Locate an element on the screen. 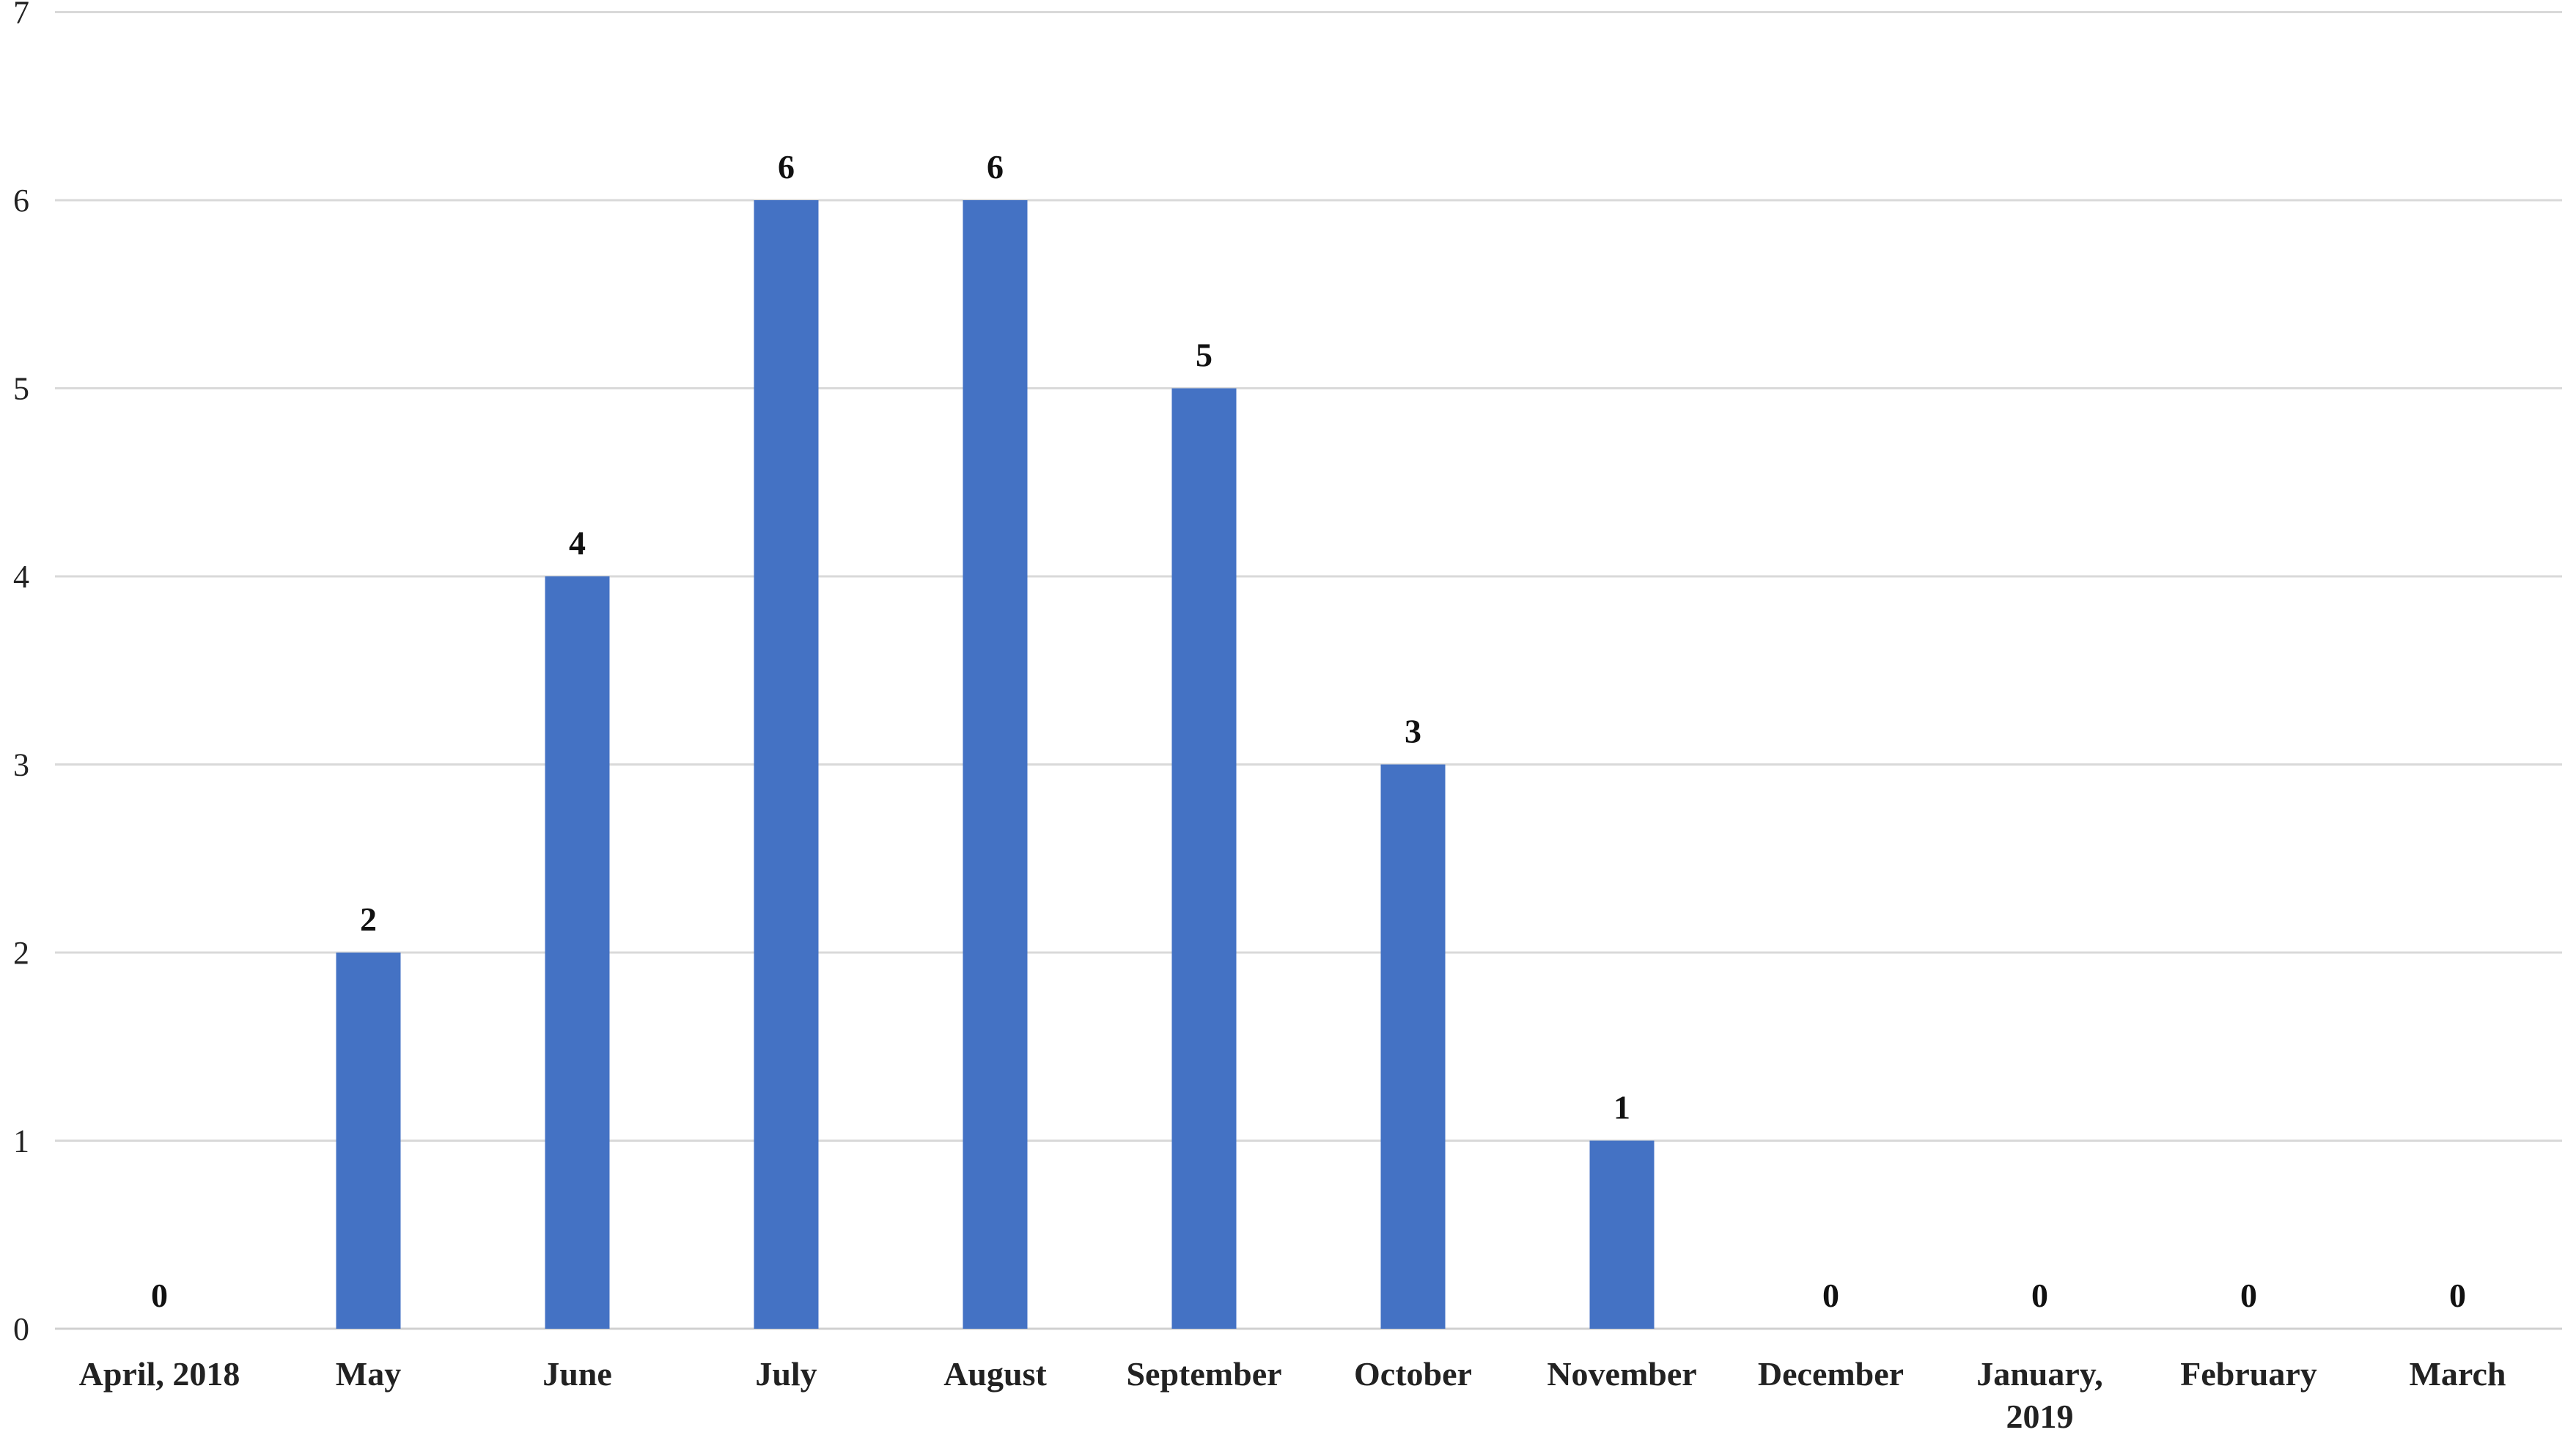 The width and height of the screenshot is (2576, 1438). x-tick-label: September is located at coordinates (1203, 1374).